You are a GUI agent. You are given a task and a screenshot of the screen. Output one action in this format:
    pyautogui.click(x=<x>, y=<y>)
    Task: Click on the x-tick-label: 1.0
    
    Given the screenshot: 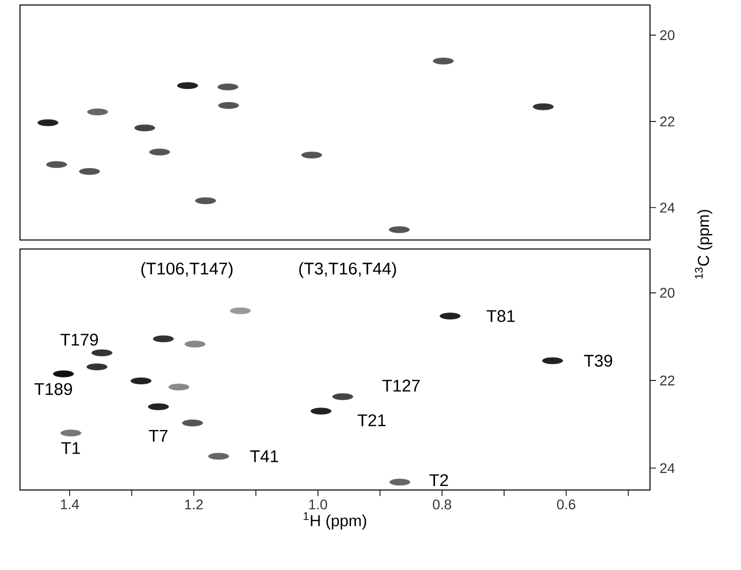 What is the action you would take?
    pyautogui.click(x=318, y=505)
    